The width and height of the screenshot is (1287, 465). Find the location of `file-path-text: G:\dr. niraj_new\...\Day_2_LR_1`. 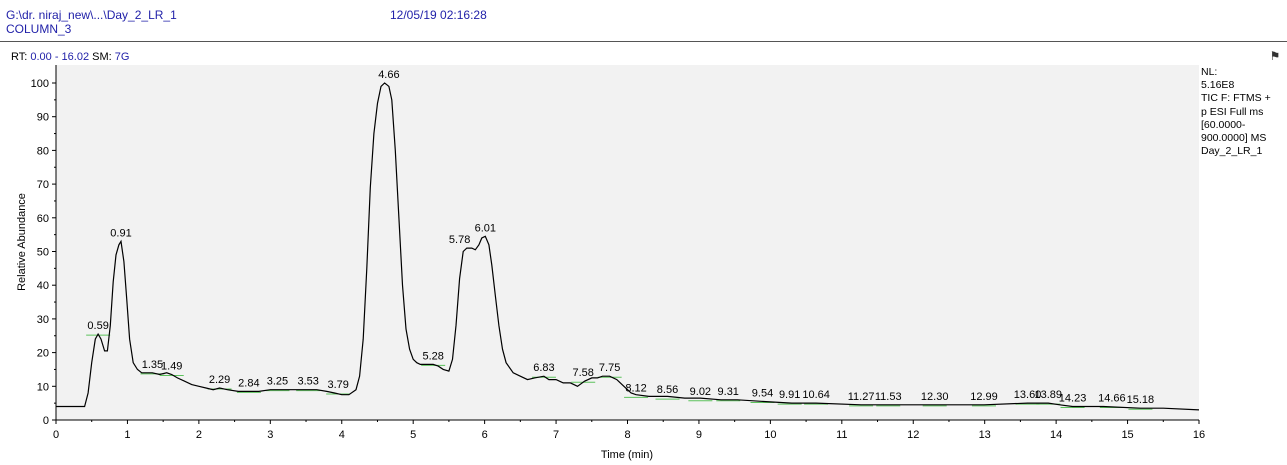

file-path-text: G:\dr. niraj_new\...\Day_2_LR_1 is located at coordinates (91, 15).